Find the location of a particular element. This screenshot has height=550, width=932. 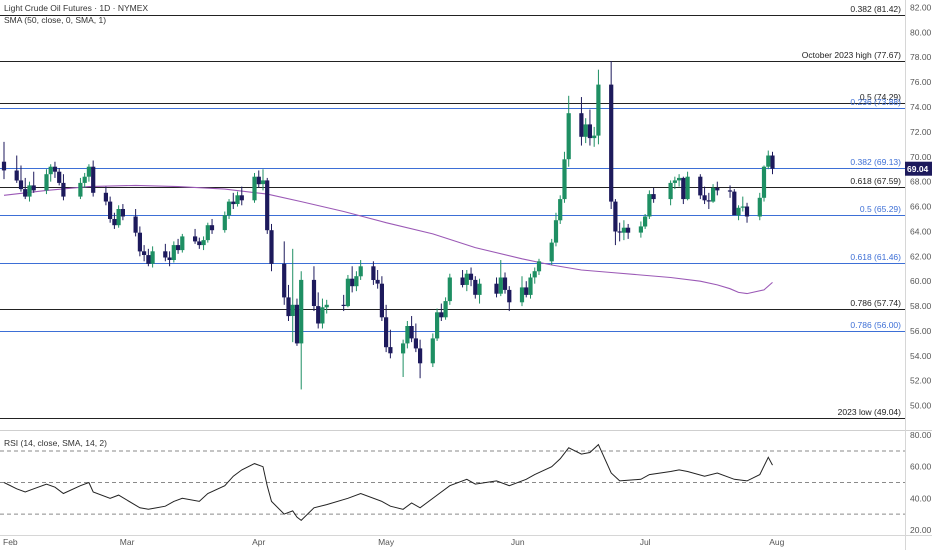

level-label: 0.382 (81.42) is located at coordinates (875, 9).